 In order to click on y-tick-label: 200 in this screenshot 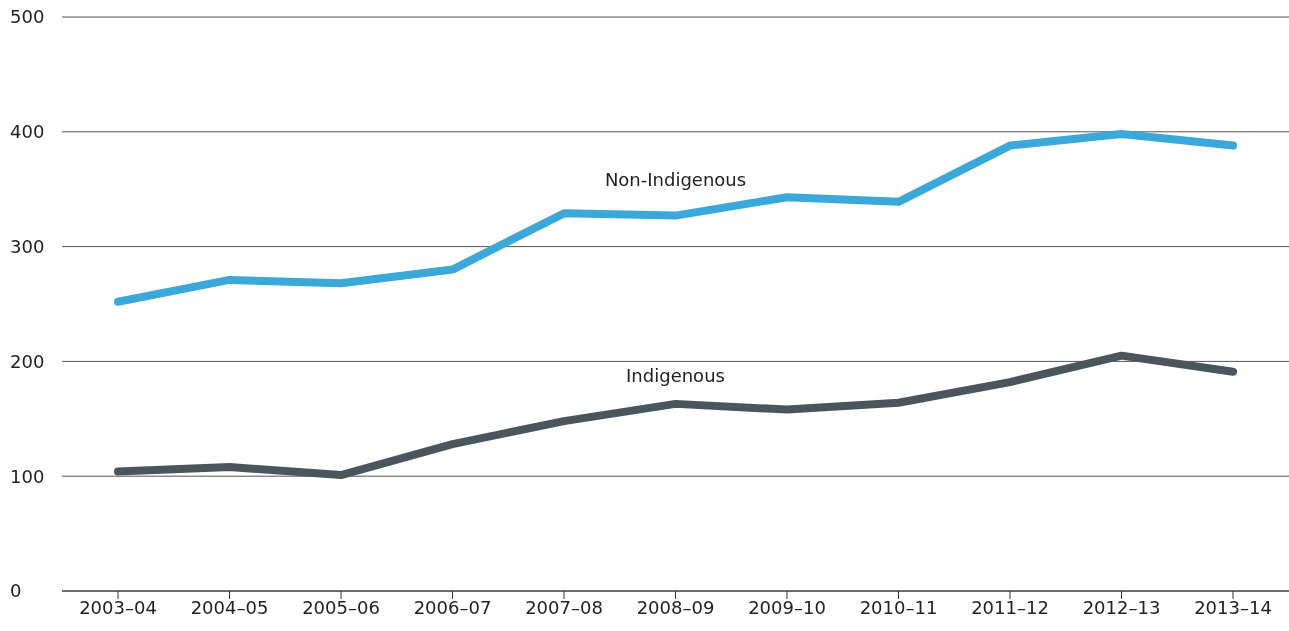, I will do `click(27, 361)`.